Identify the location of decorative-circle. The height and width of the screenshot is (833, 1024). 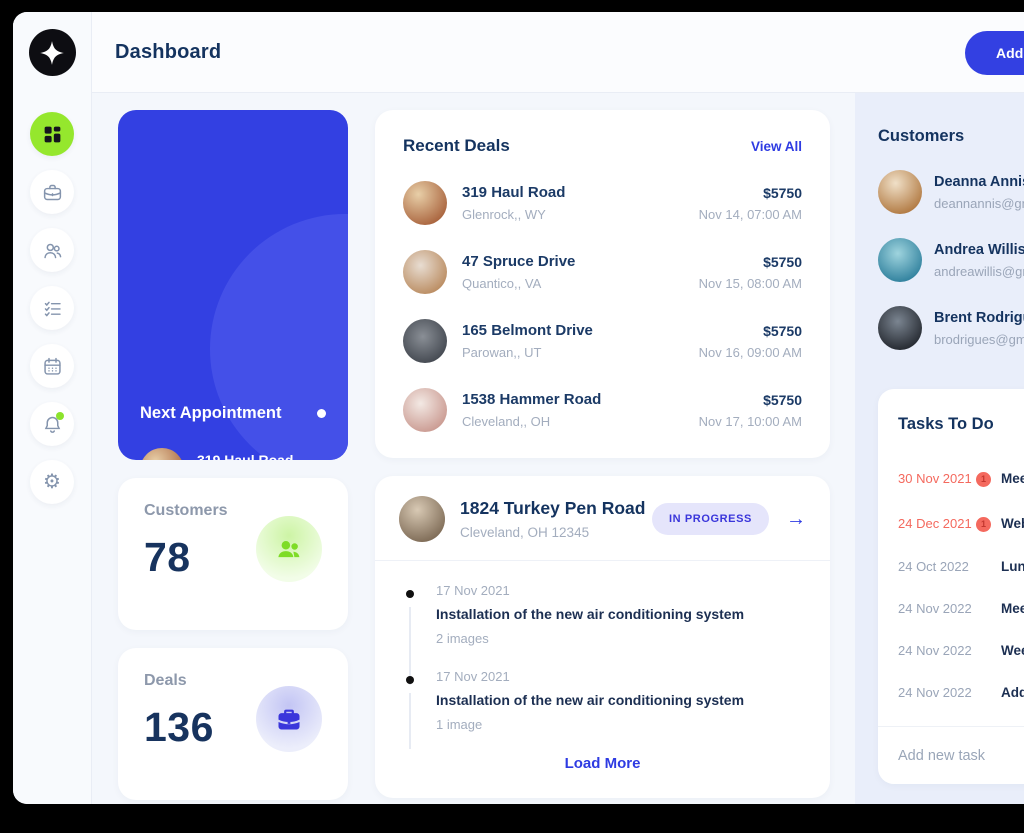
(279, 337).